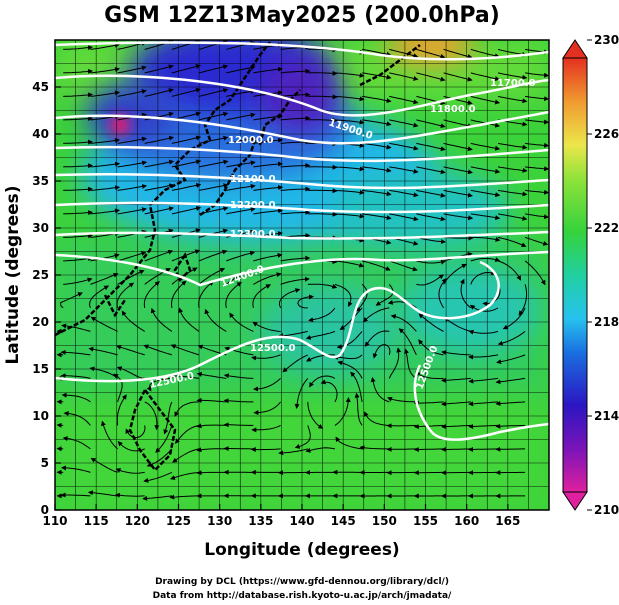 This screenshot has width=619, height=605. Describe the element at coordinates (273, 348) in the screenshot. I see `contour-label: 12500.0` at that location.